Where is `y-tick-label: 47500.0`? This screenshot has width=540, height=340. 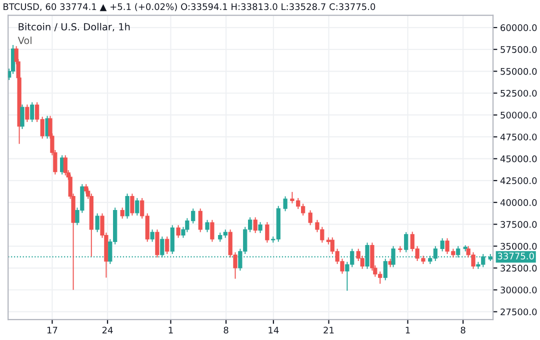
y-tick-label: 47500.0 is located at coordinates (518, 137).